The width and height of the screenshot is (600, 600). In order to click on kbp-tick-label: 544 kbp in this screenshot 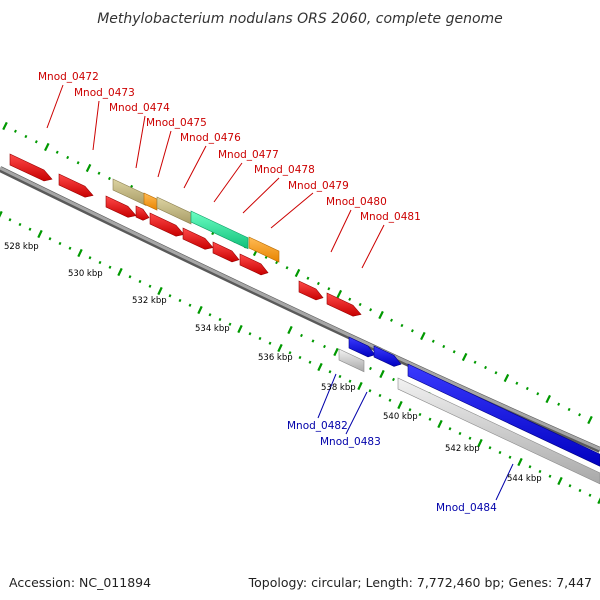, I will do `click(524, 479)`.